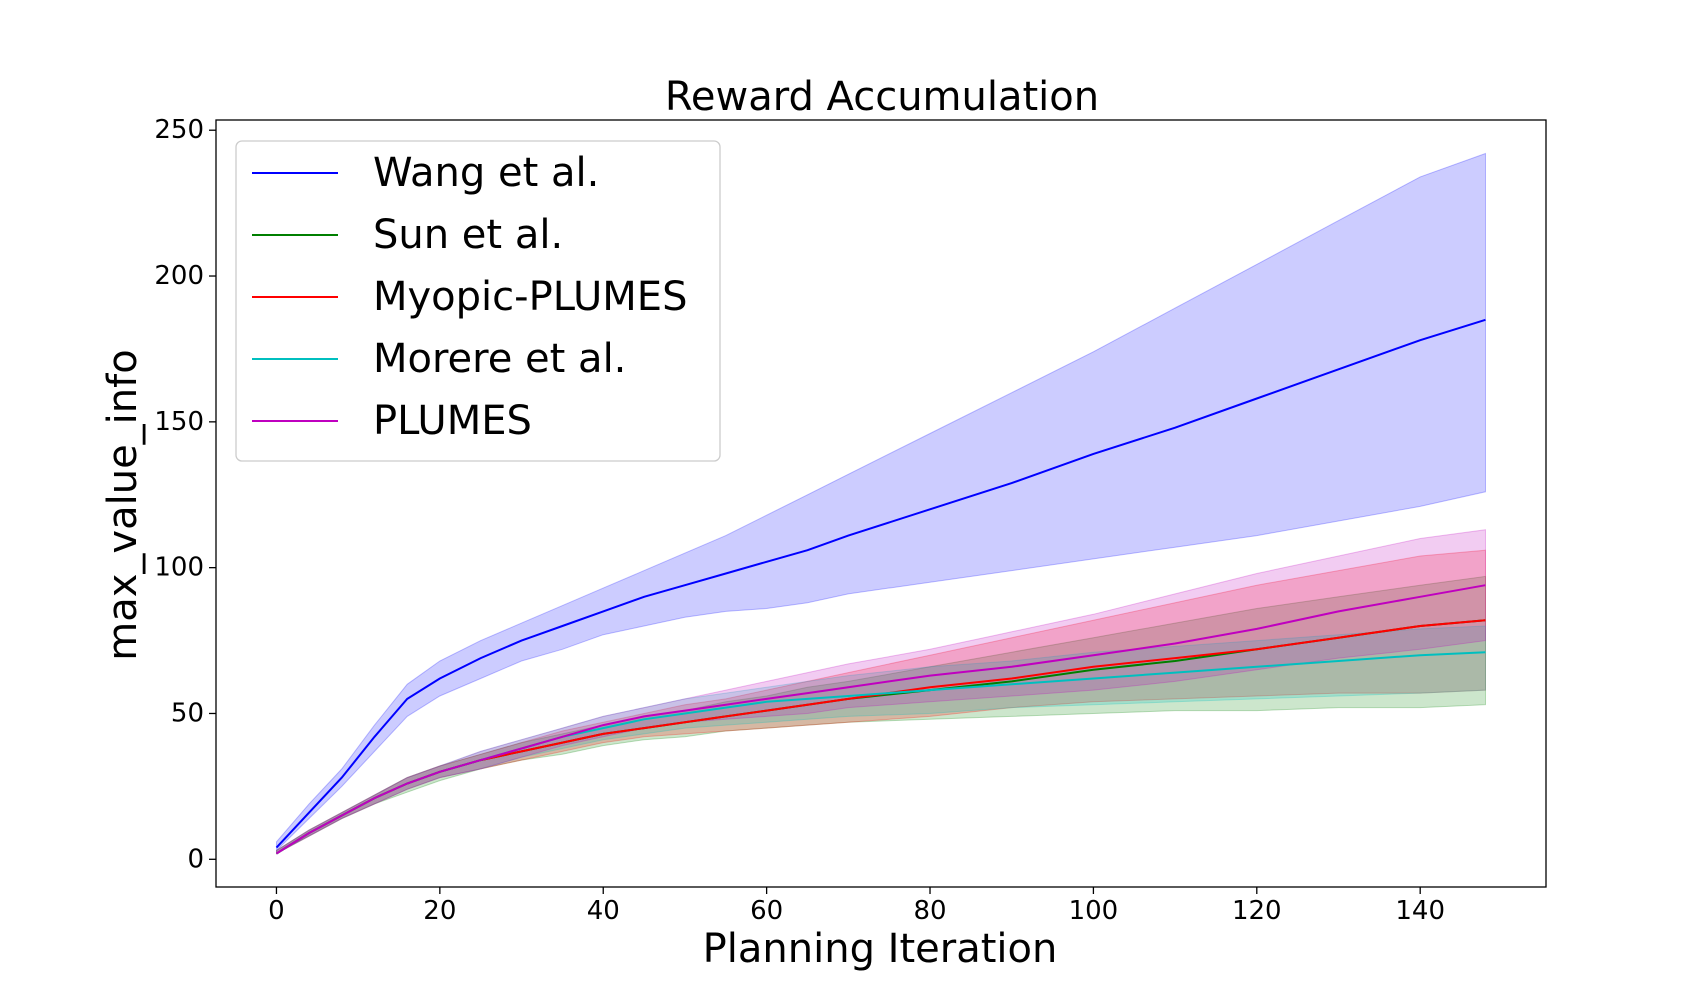 Image resolution: width=1700 pixels, height=986 pixels. What do you see at coordinates (499, 359) in the screenshot?
I see `legend-label-3: Morere et al.` at bounding box center [499, 359].